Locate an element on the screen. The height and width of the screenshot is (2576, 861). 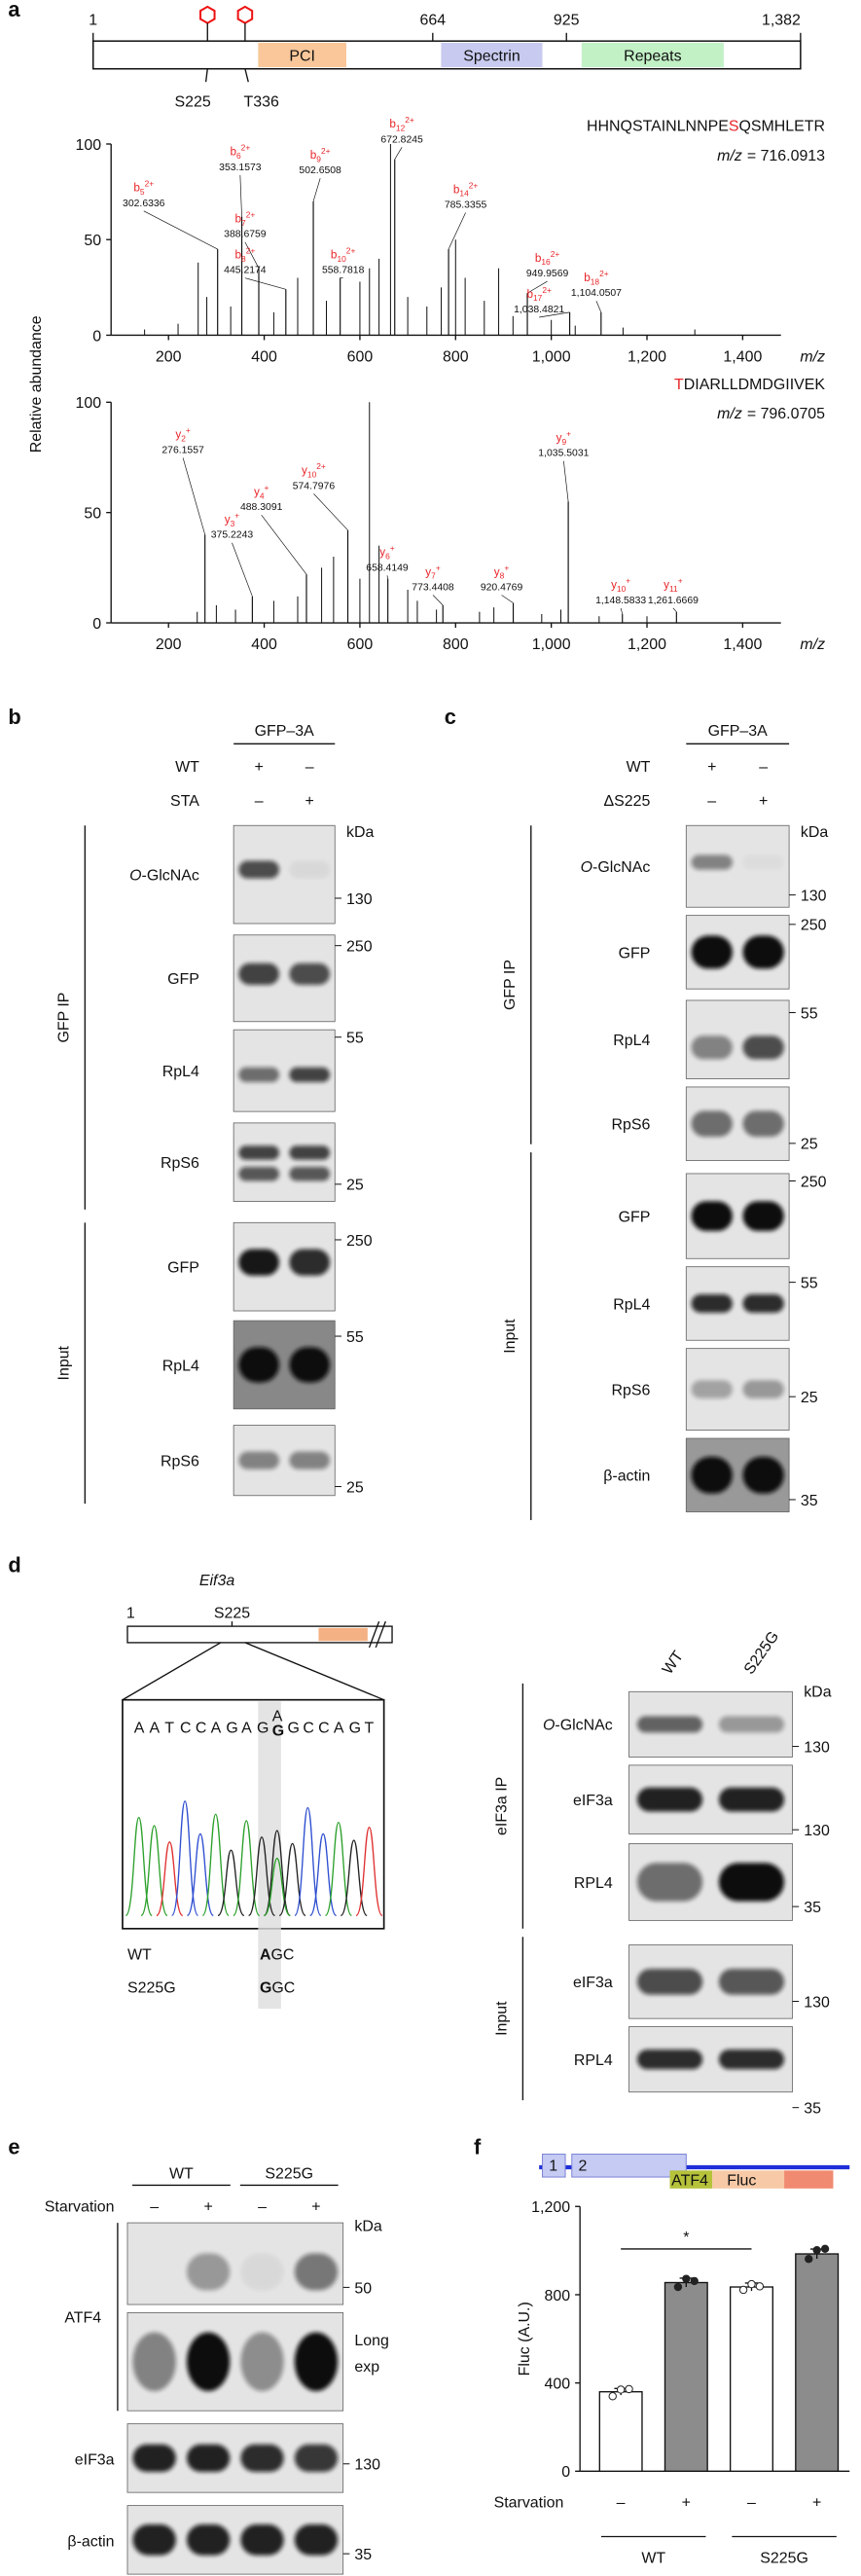
peptide-sequence: TDIARLLDMDGIIVEK is located at coordinates (749, 385).